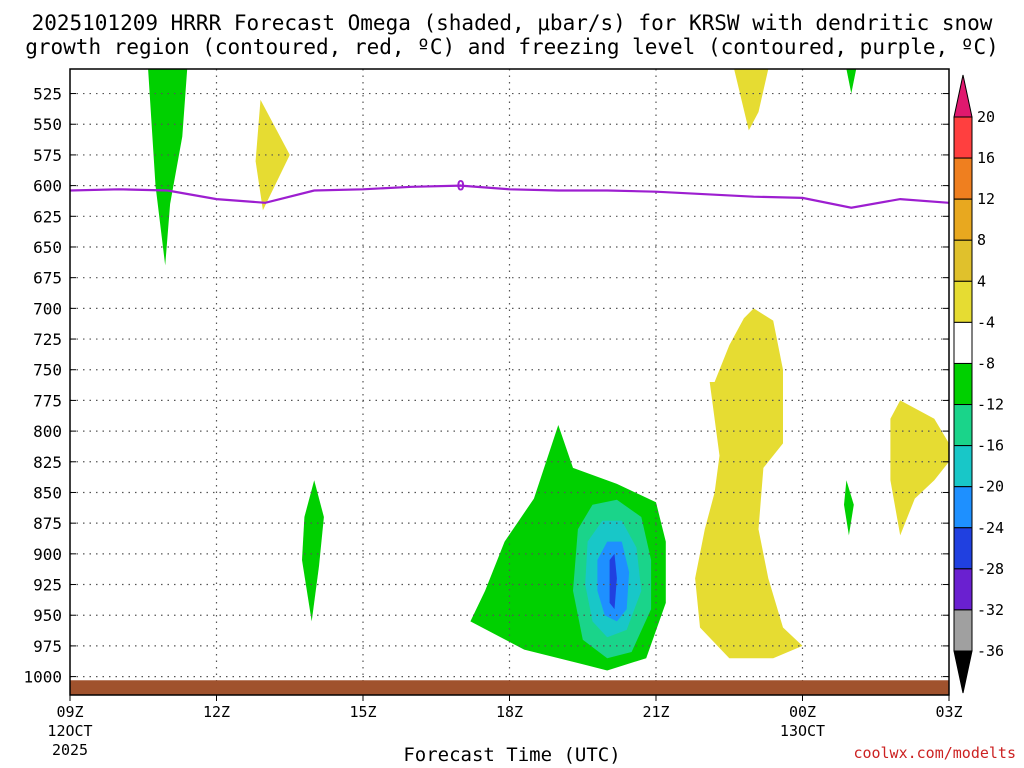 This screenshot has height=768, width=1024. Describe the element at coordinates (990, 487) in the screenshot. I see `colorbar-label: -20` at that location.